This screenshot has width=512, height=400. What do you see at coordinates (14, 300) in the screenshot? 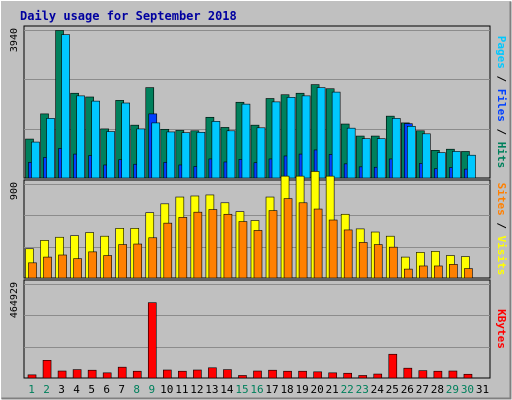
I see `panel-kbytes-scale-label: 464929` at bounding box center [14, 300].